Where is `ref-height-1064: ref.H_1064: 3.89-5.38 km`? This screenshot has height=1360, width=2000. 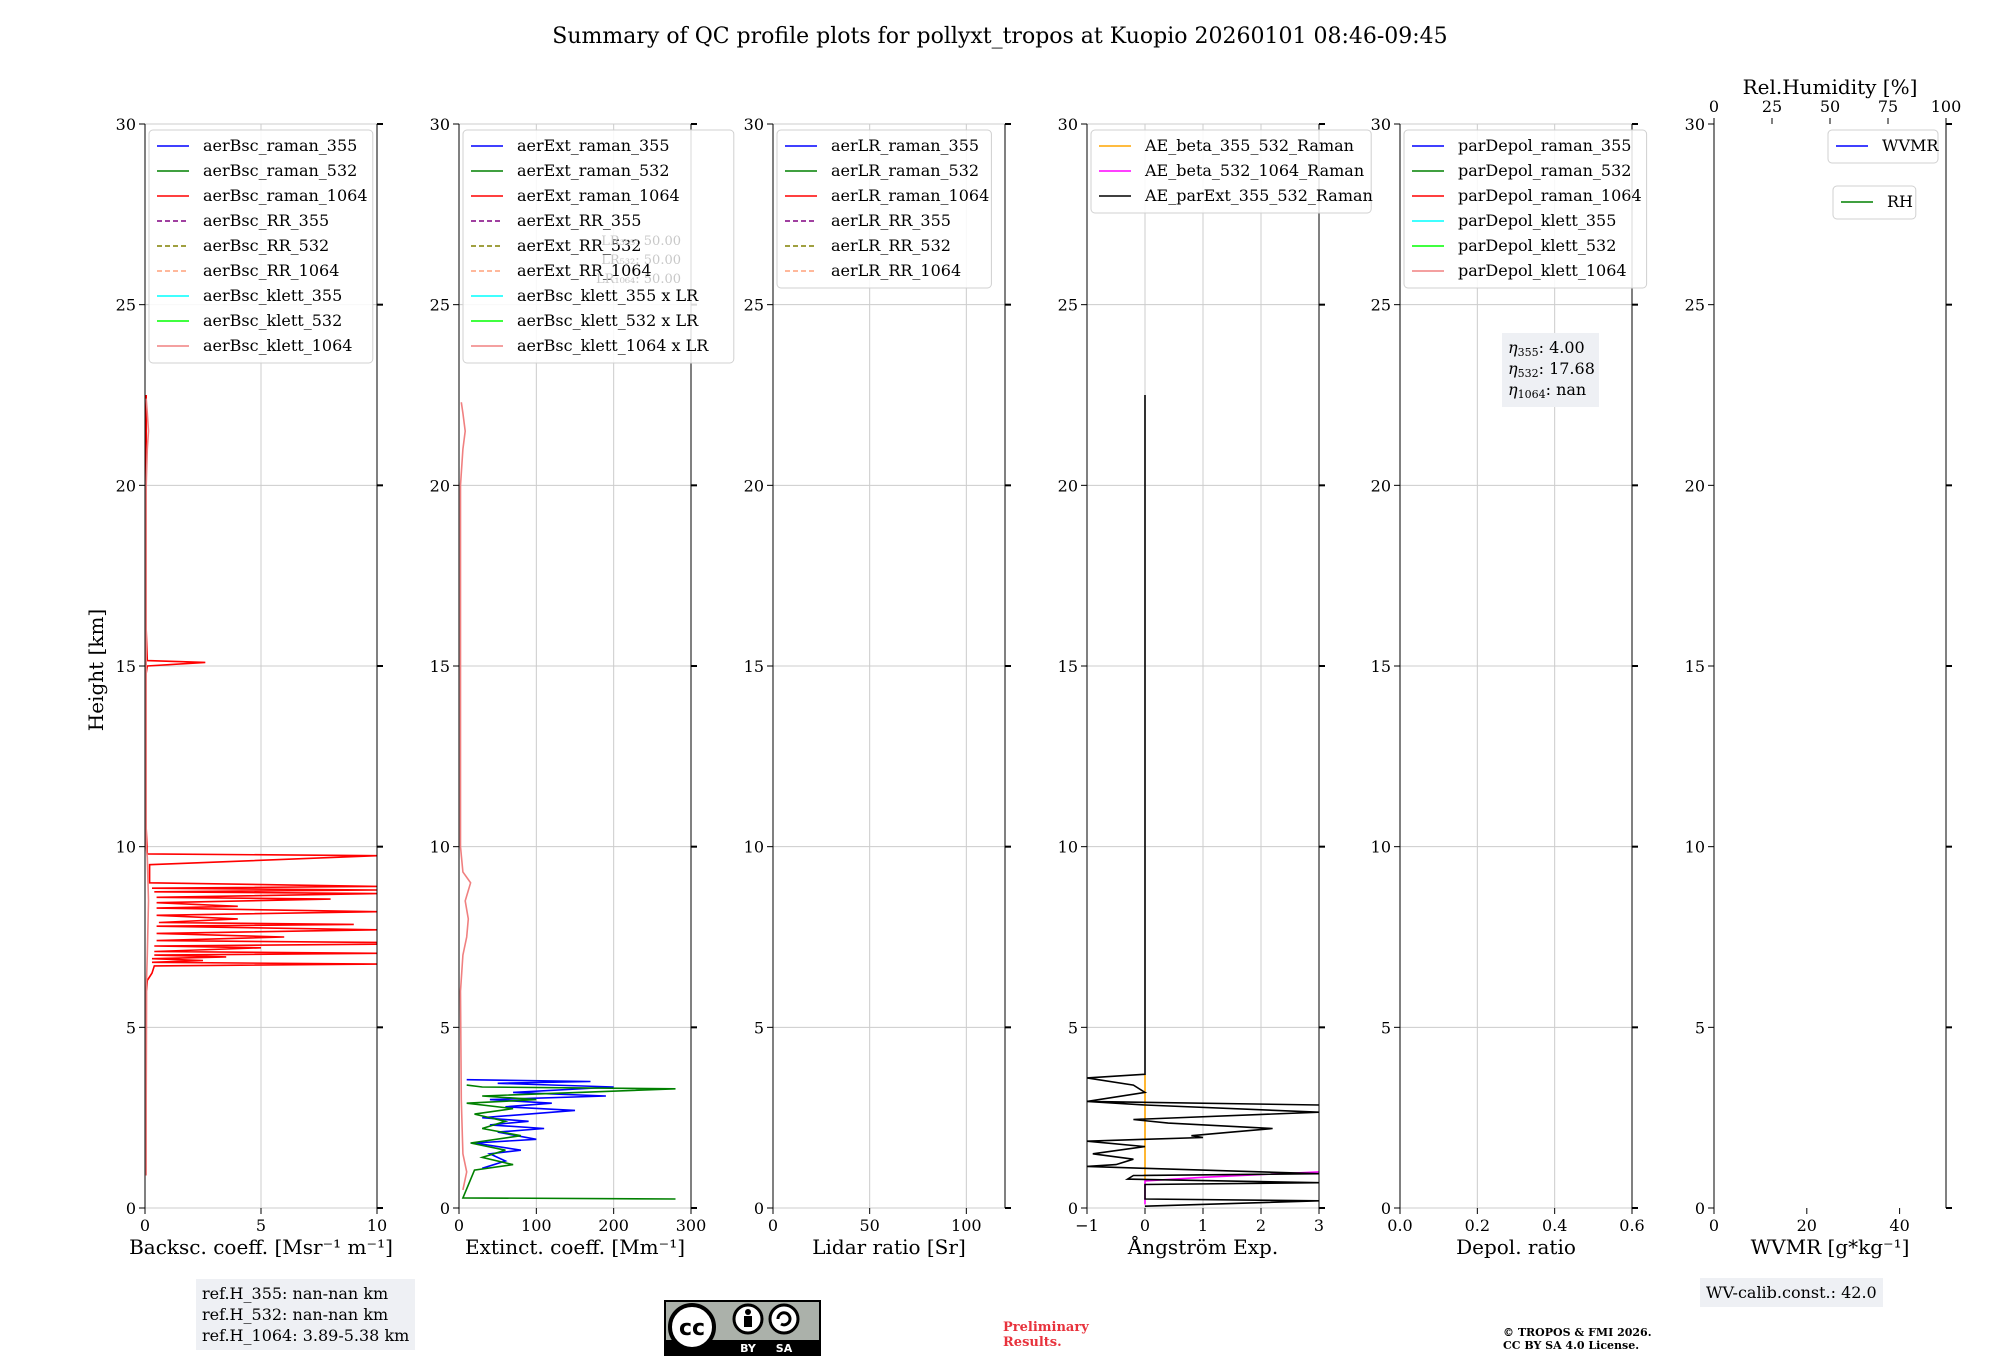 ref-height-1064: ref.H_1064: 3.89-5.38 km is located at coordinates (306, 1335).